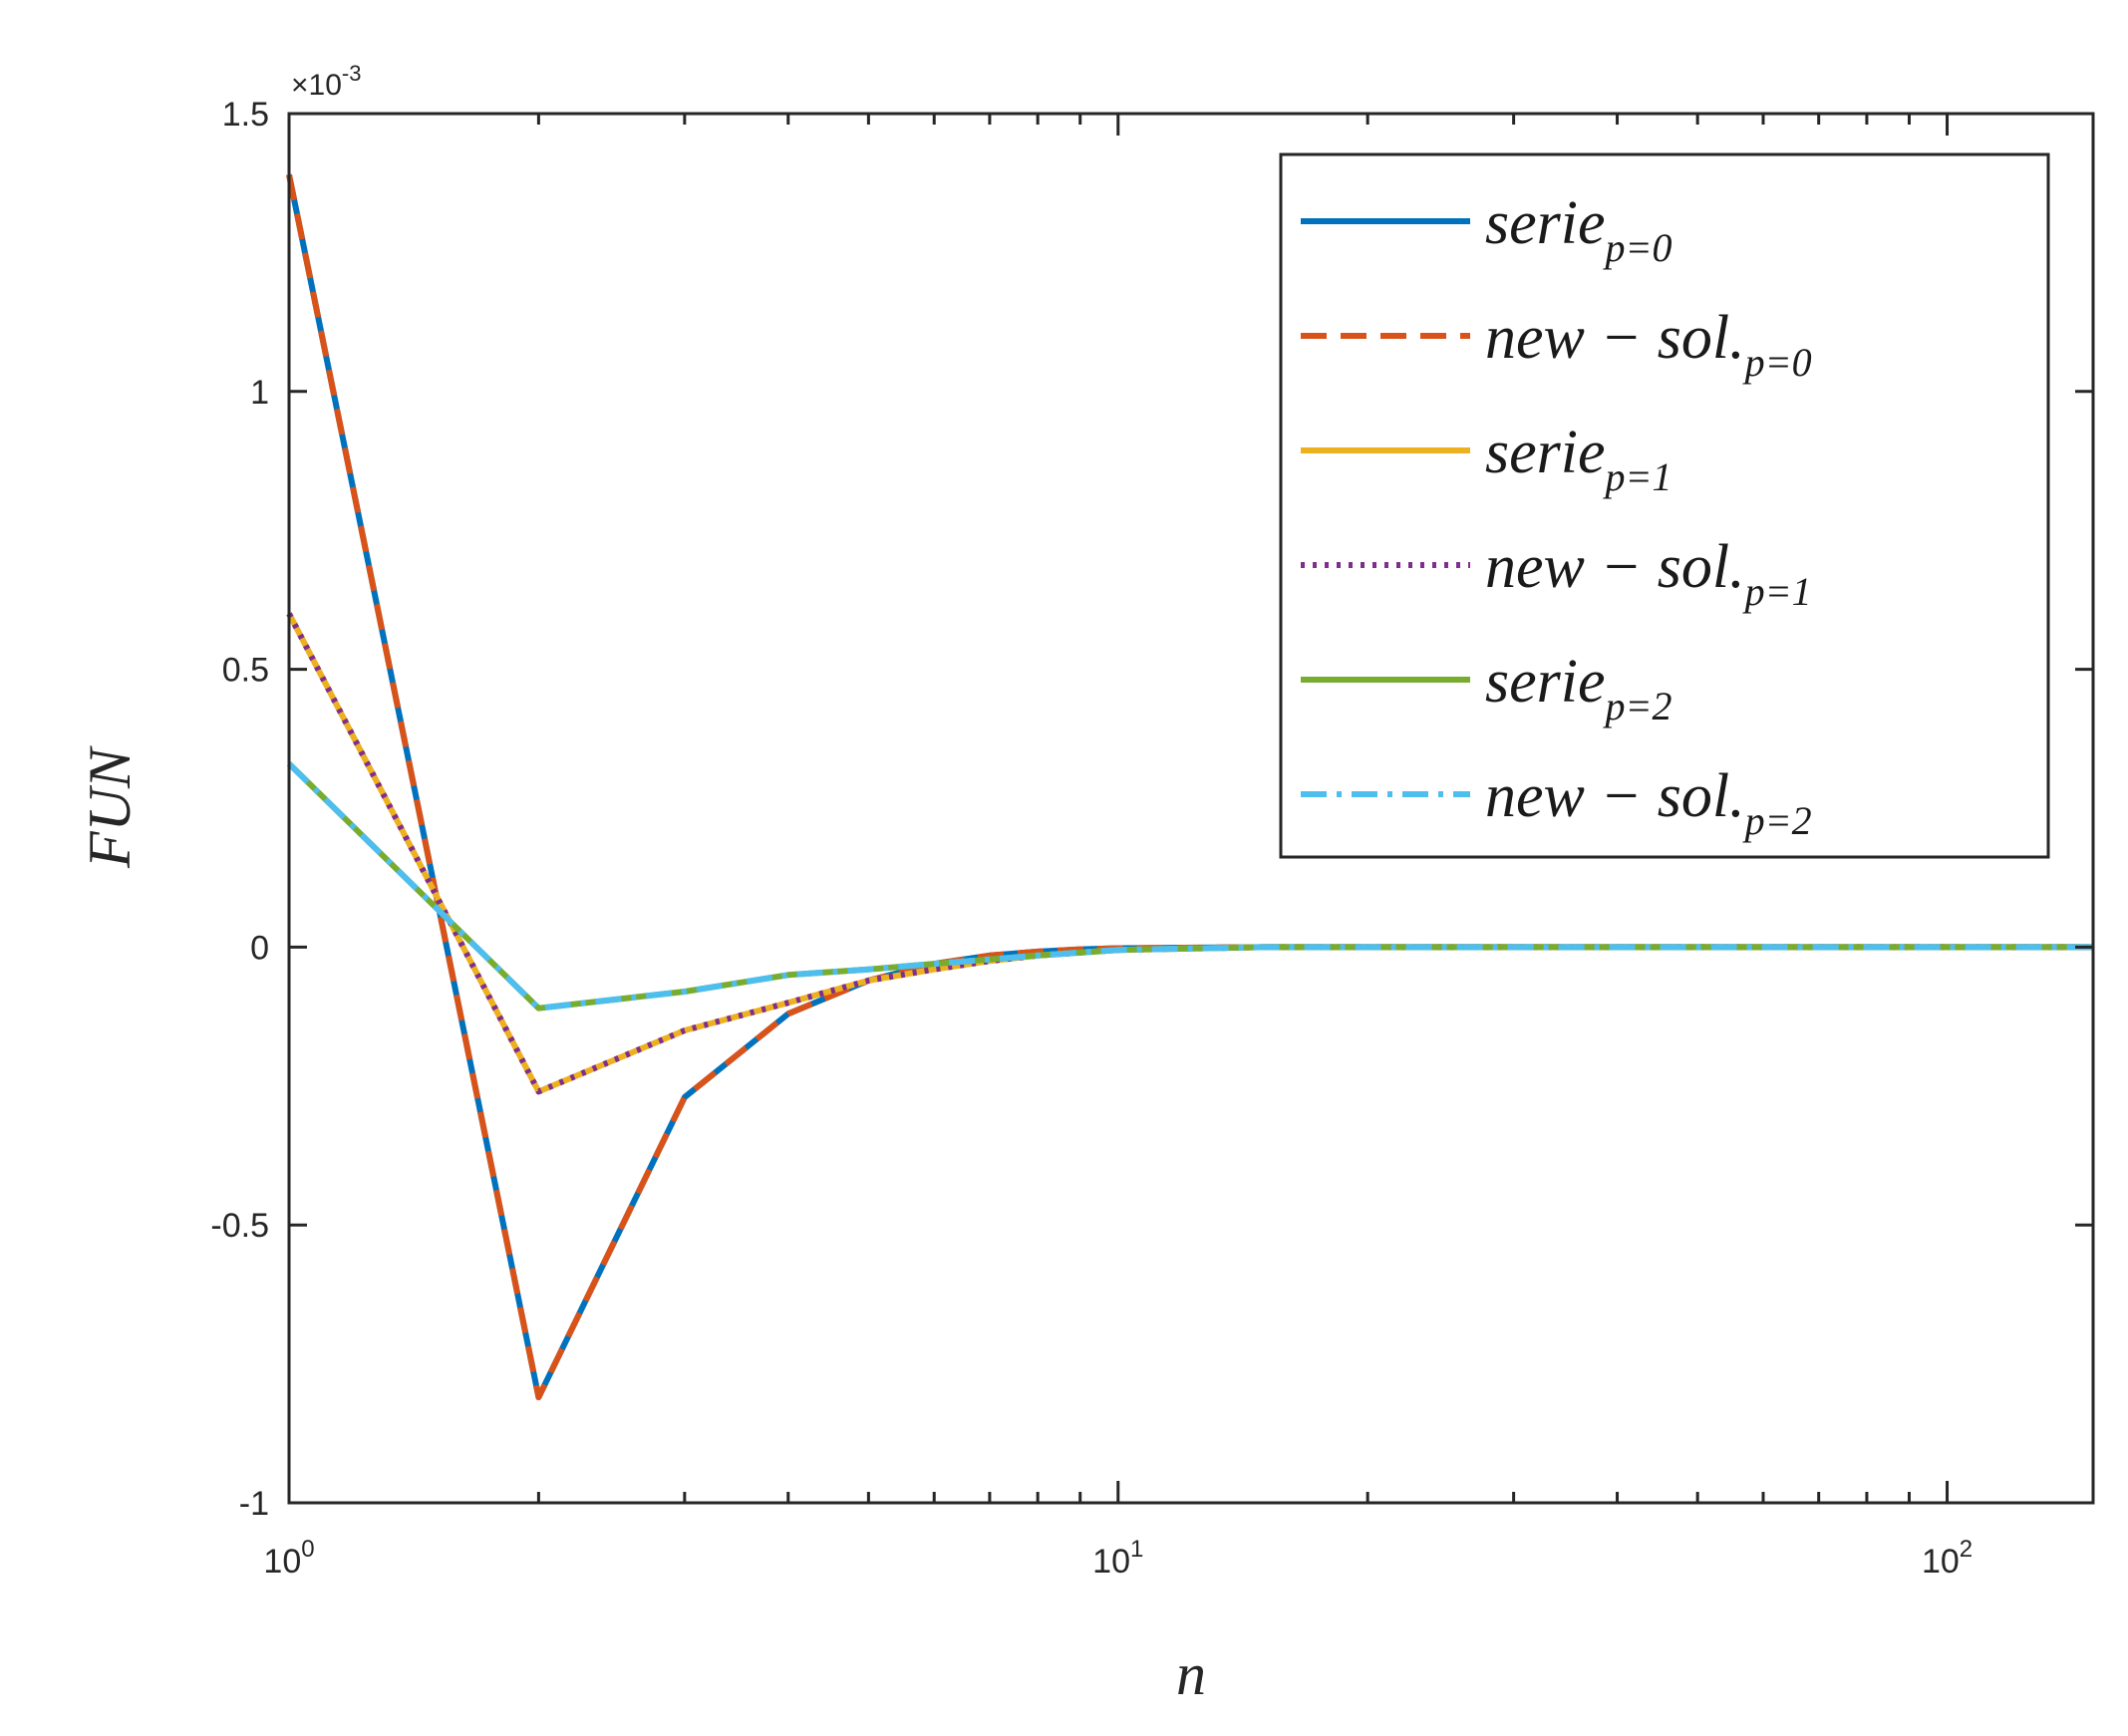 Image resolution: width=2128 pixels, height=1736 pixels. What do you see at coordinates (260, 393) in the screenshot?
I see `y-tick-label-1: 1` at bounding box center [260, 393].